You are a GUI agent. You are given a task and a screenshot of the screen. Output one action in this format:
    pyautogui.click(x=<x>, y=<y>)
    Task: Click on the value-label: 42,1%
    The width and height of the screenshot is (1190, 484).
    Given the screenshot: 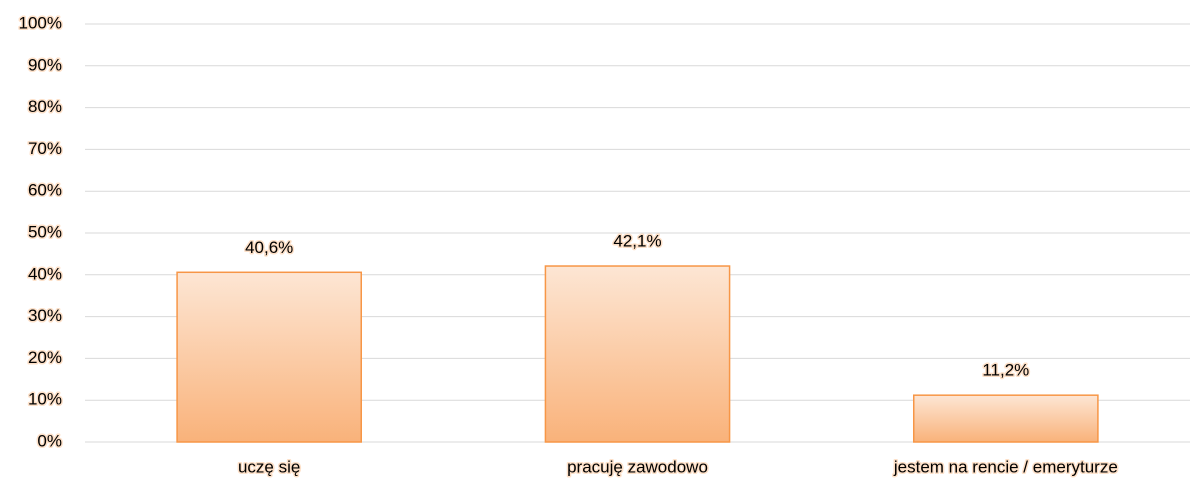 What is the action you would take?
    pyautogui.click(x=637, y=241)
    